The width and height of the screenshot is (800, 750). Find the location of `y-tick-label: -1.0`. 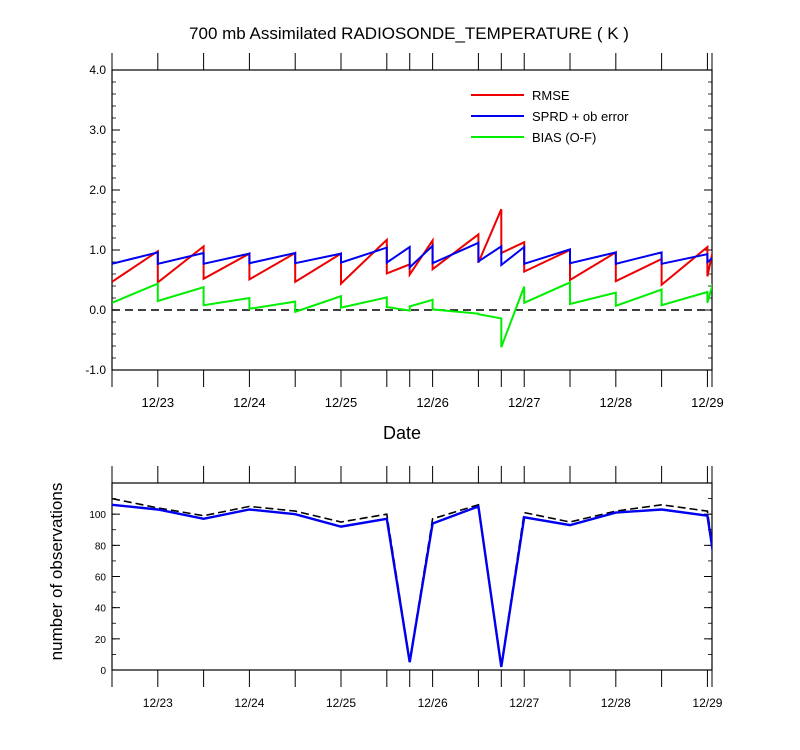

y-tick-label: -1.0 is located at coordinates (95, 370).